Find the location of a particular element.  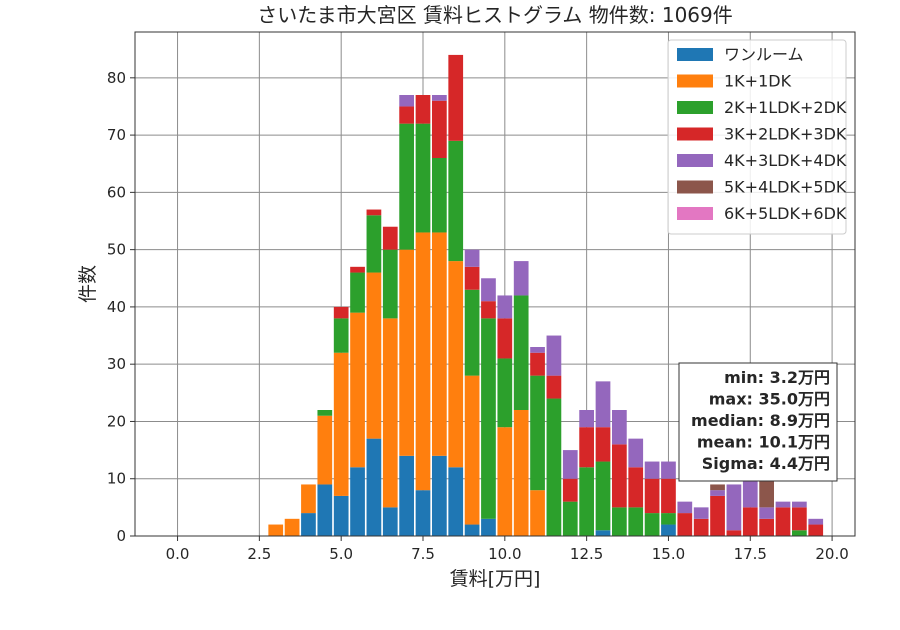

x-axis-ticks: 0.0 2.5 5.0 7.5 10.0 12.5 15.0 17.5 20.0 is located at coordinates (507, 549).